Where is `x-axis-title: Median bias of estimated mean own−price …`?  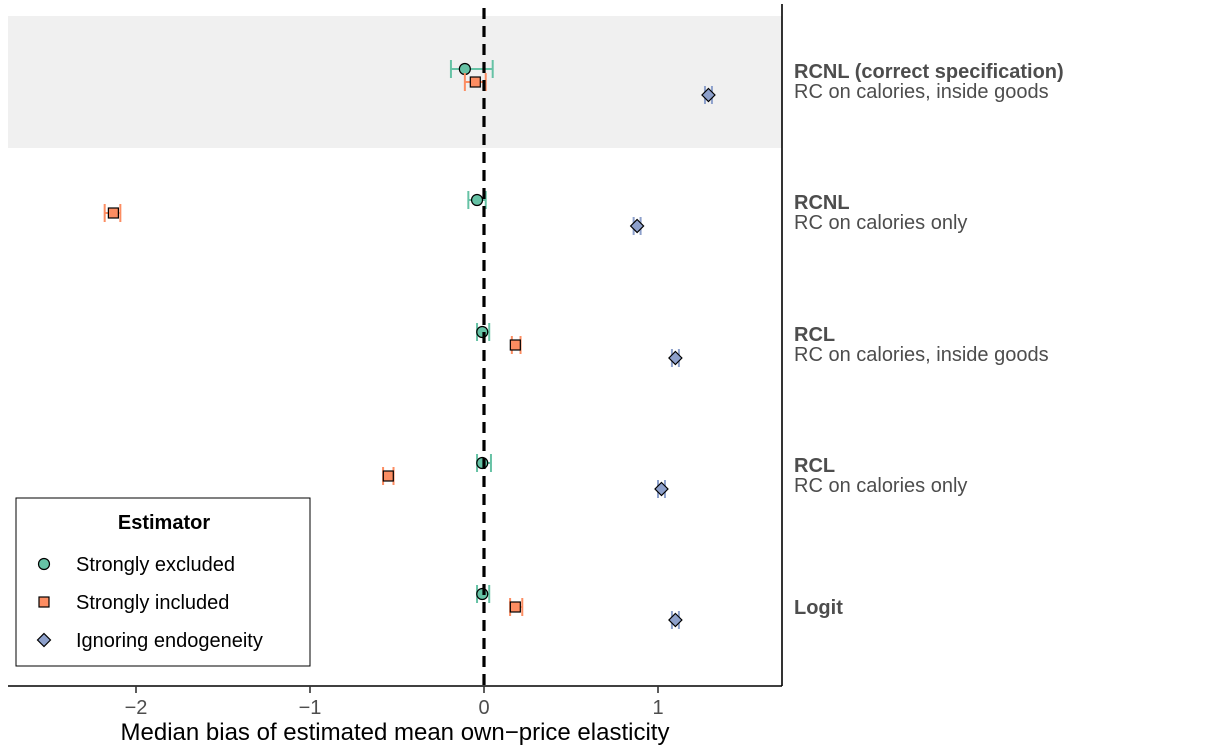
x-axis-title: Median bias of estimated mean own−price … is located at coordinates (395, 732).